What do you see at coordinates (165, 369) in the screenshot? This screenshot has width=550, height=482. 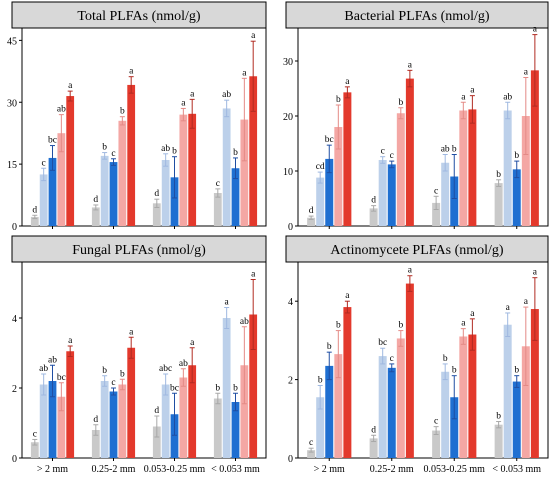 I see `significance-letter: abc` at bounding box center [165, 369].